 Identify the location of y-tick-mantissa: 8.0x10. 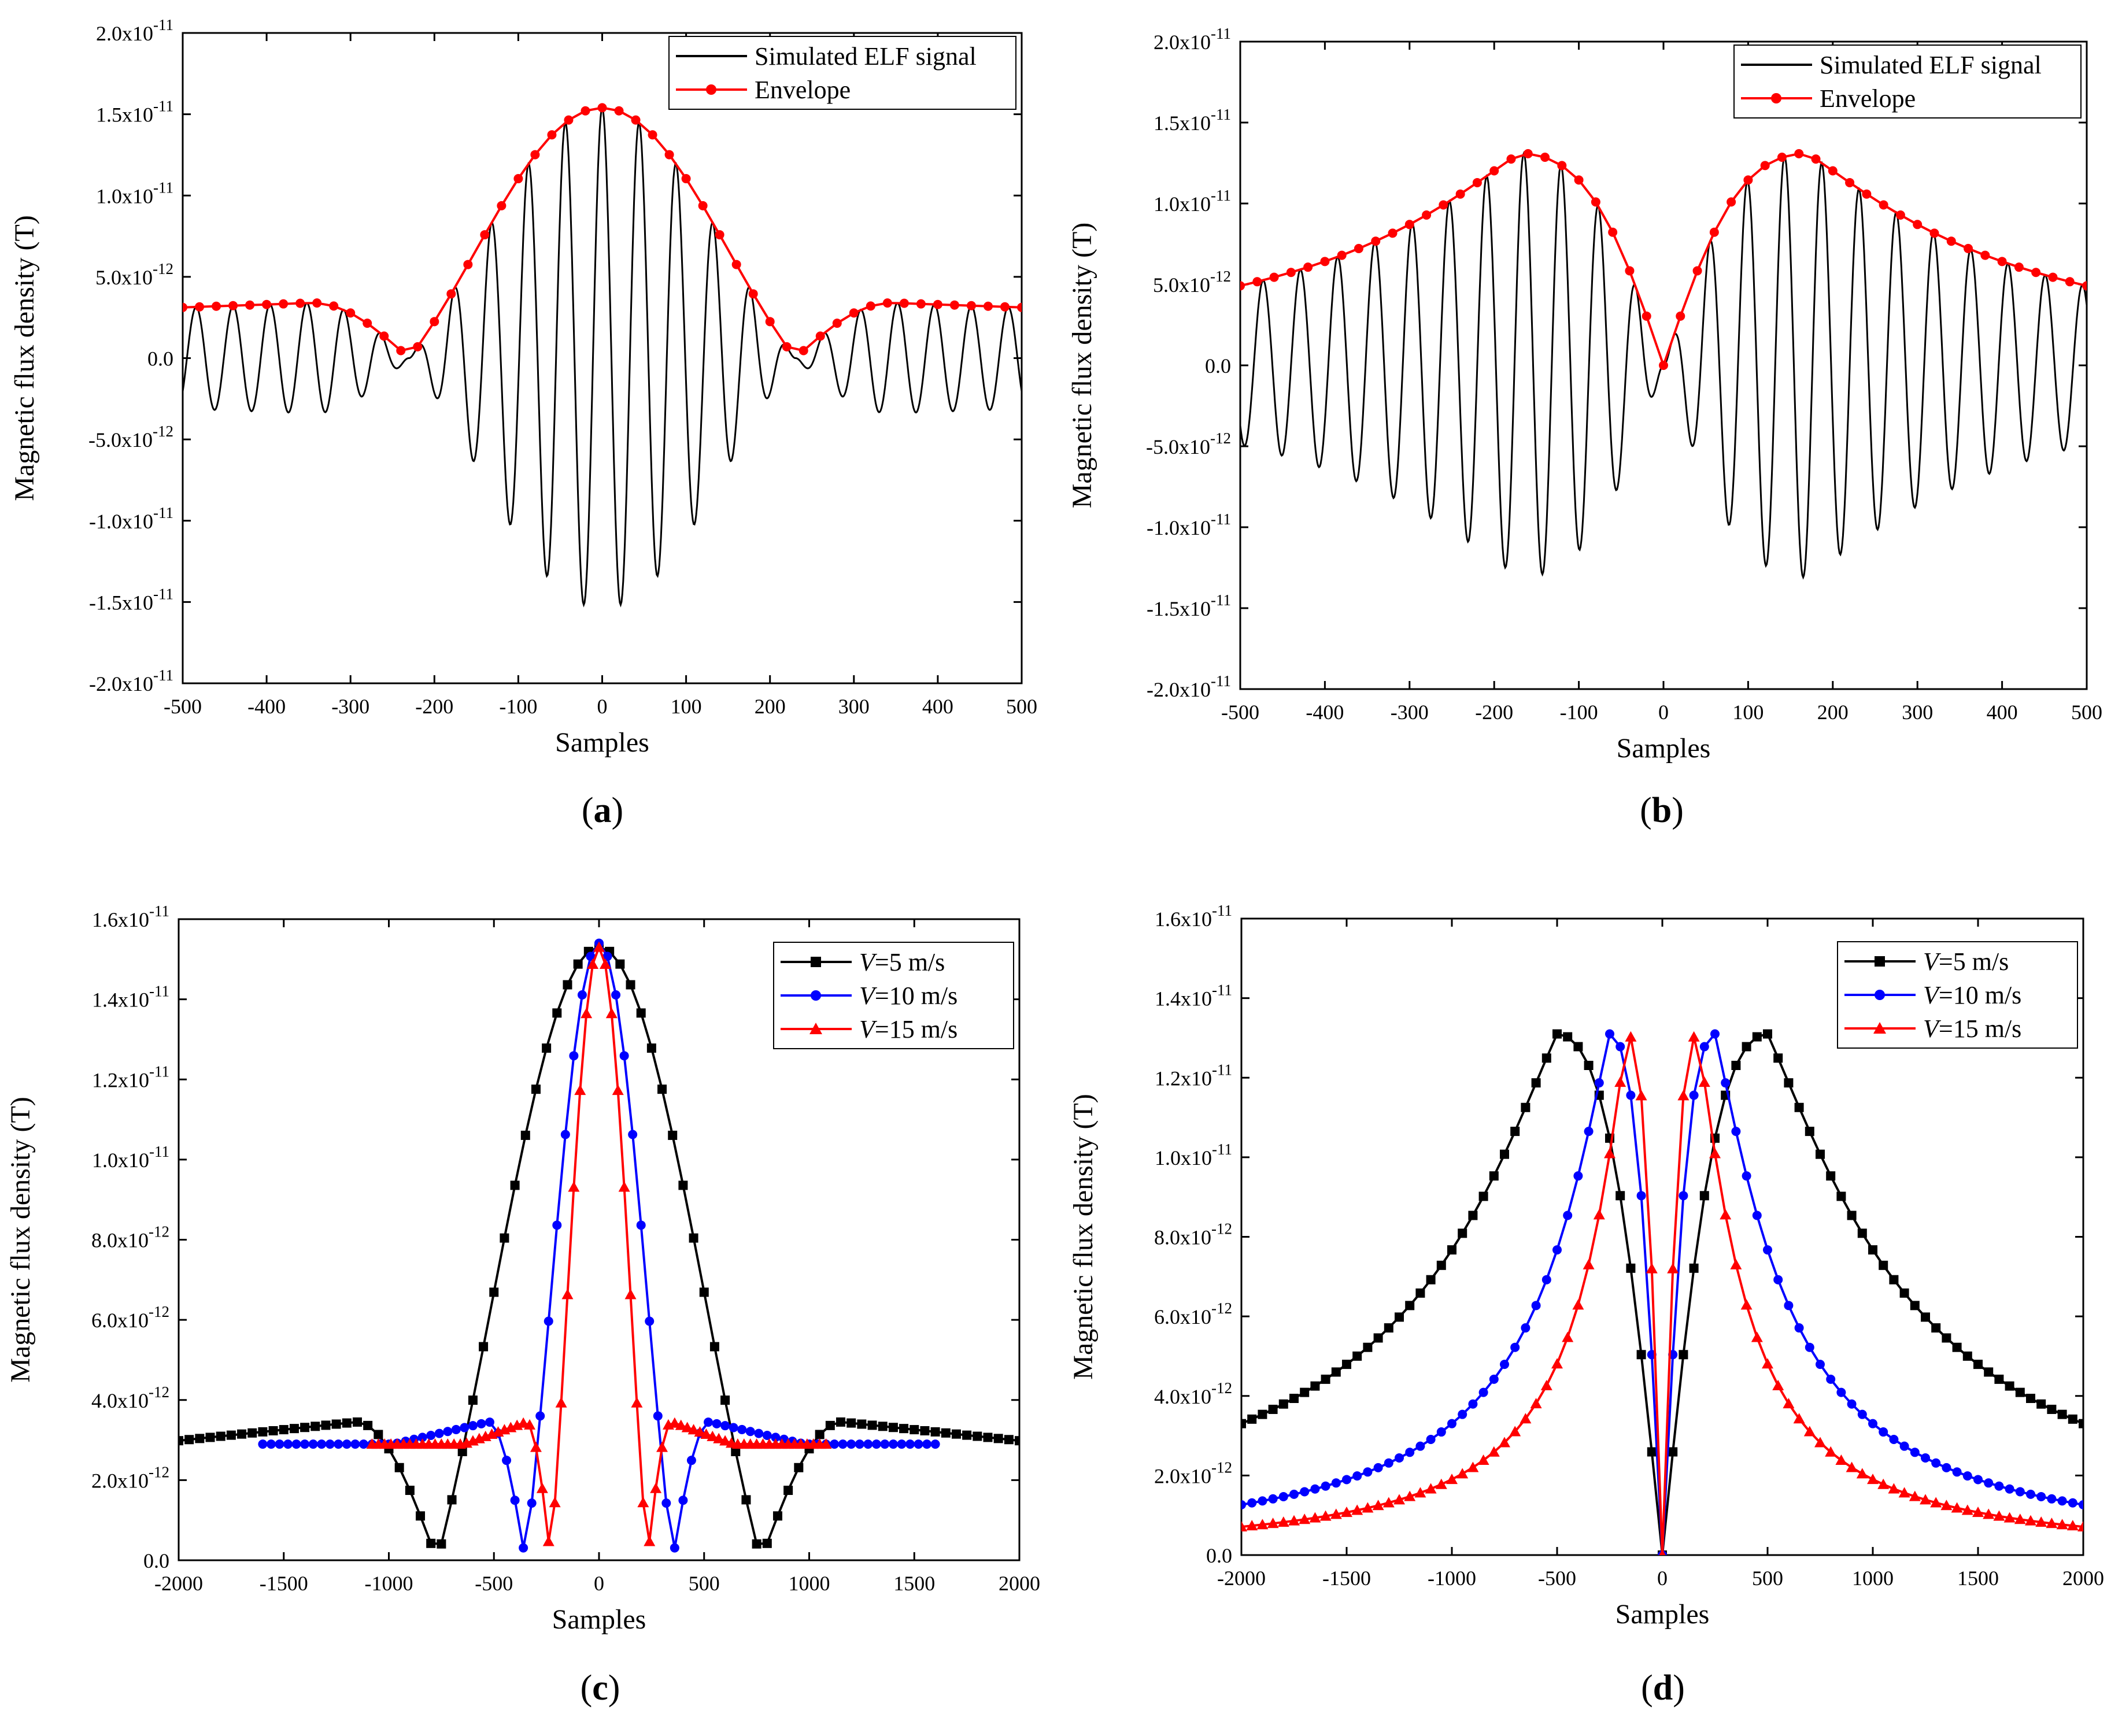
(120, 1240).